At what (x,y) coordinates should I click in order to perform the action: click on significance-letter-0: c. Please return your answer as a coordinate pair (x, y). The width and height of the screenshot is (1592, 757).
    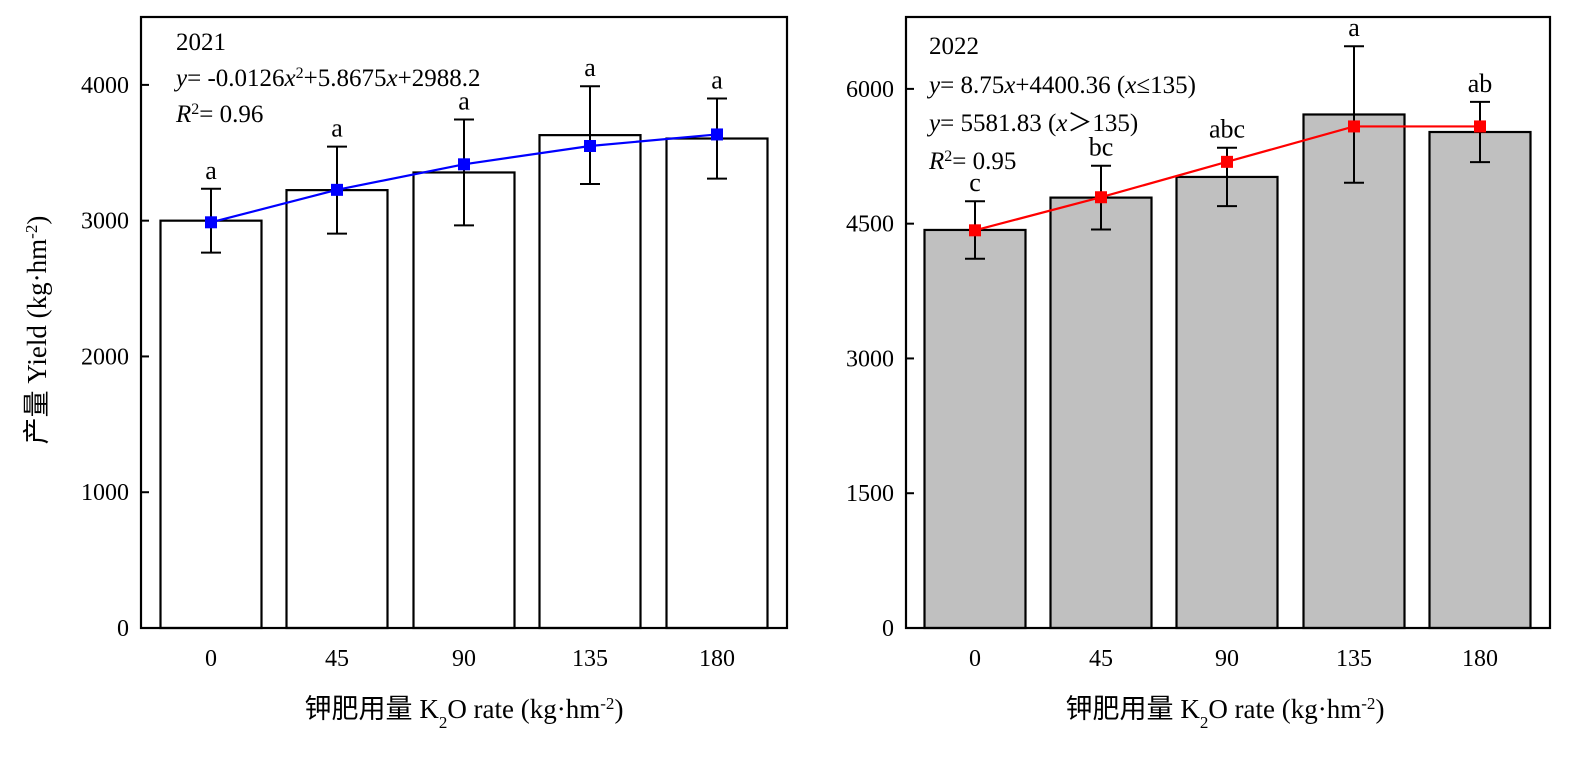
    Looking at the image, I should click on (975, 182).